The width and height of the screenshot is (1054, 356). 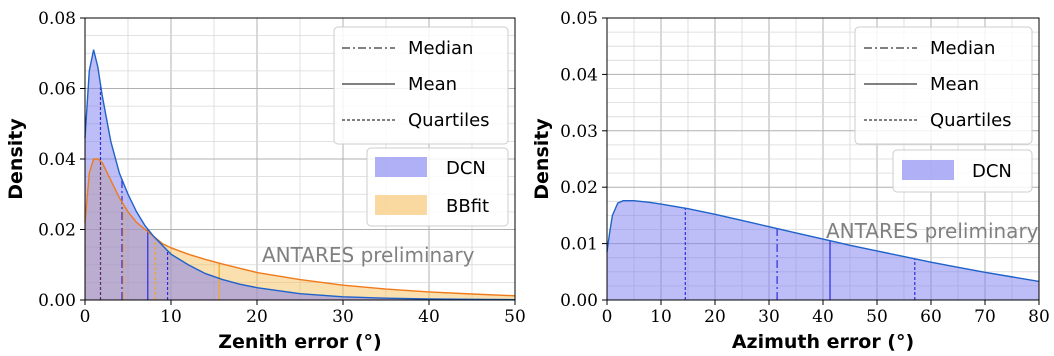 I want to click on y-tick-label: 0.01, so click(x=579, y=245).